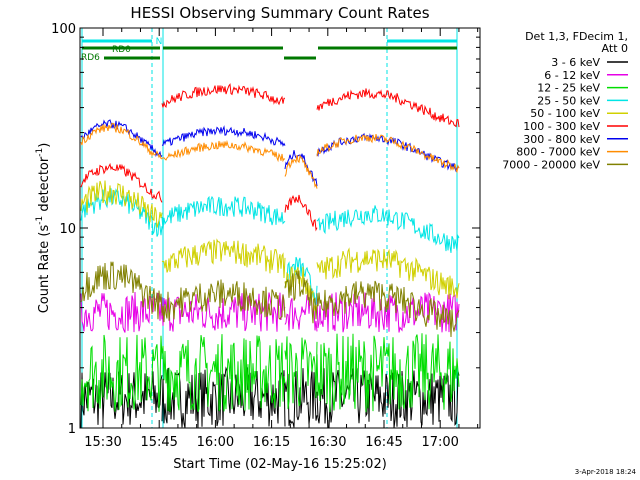 The height and width of the screenshot is (480, 640). I want to click on legend-label: 3 - 6 keV, so click(575, 62).